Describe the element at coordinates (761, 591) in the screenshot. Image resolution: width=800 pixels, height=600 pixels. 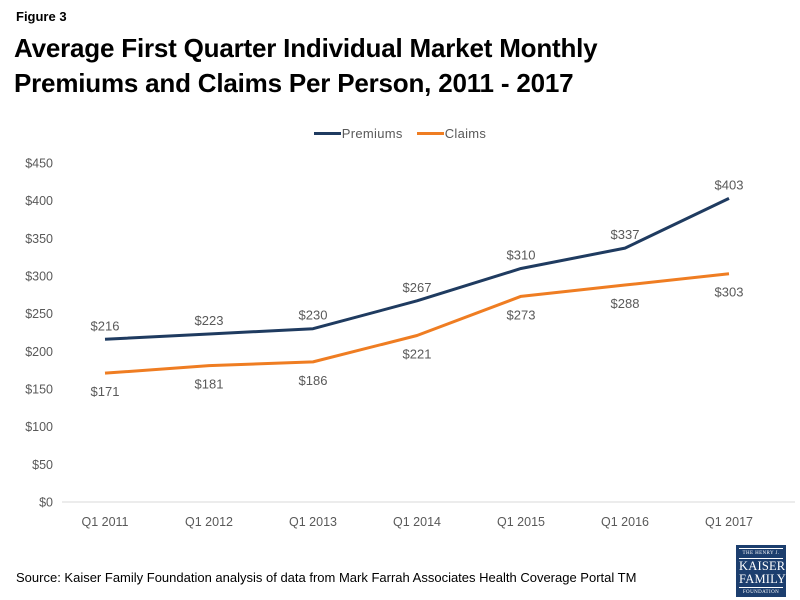
I see `kff-logo-foundation: FOUNDATION` at that location.